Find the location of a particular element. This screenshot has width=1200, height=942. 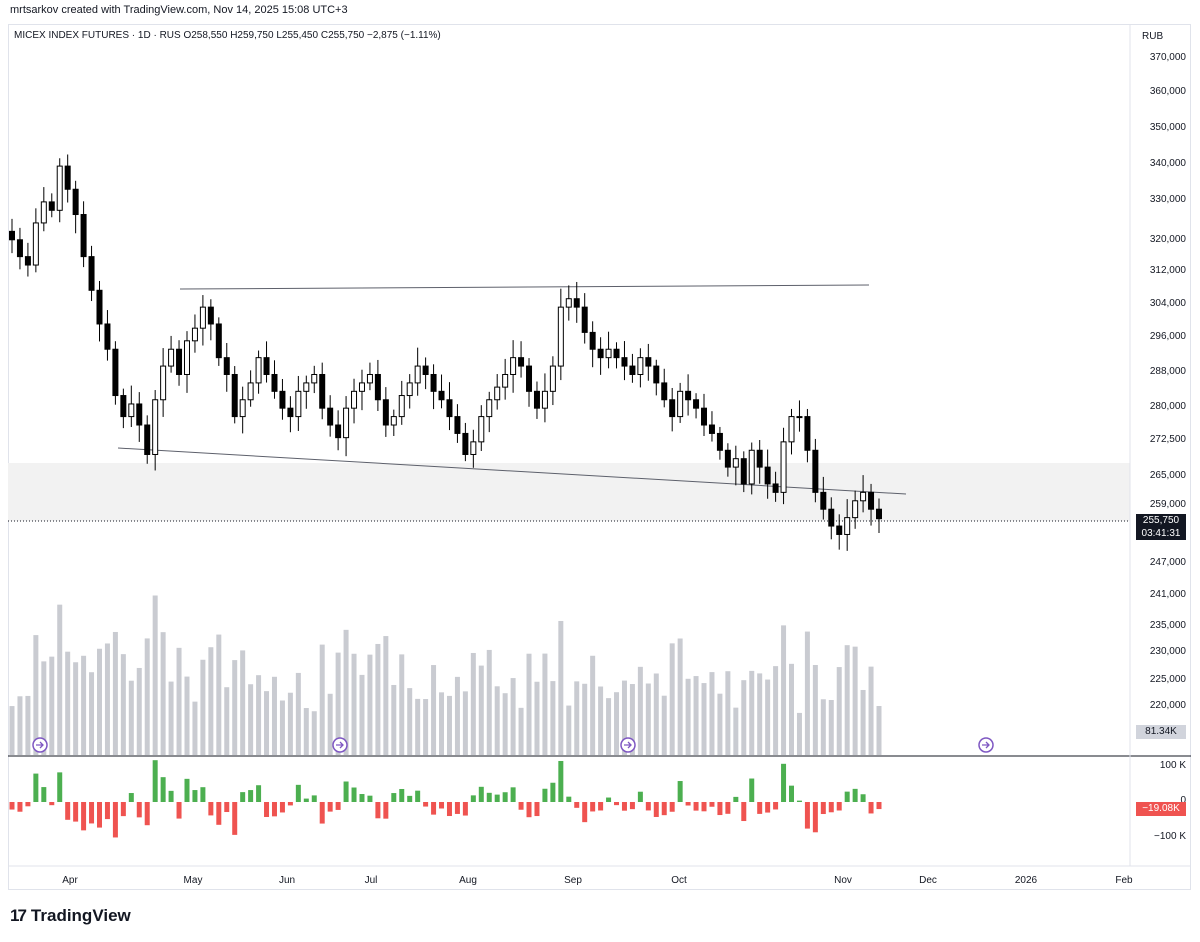

price-tick: 312,000 is located at coordinates (1167, 270).